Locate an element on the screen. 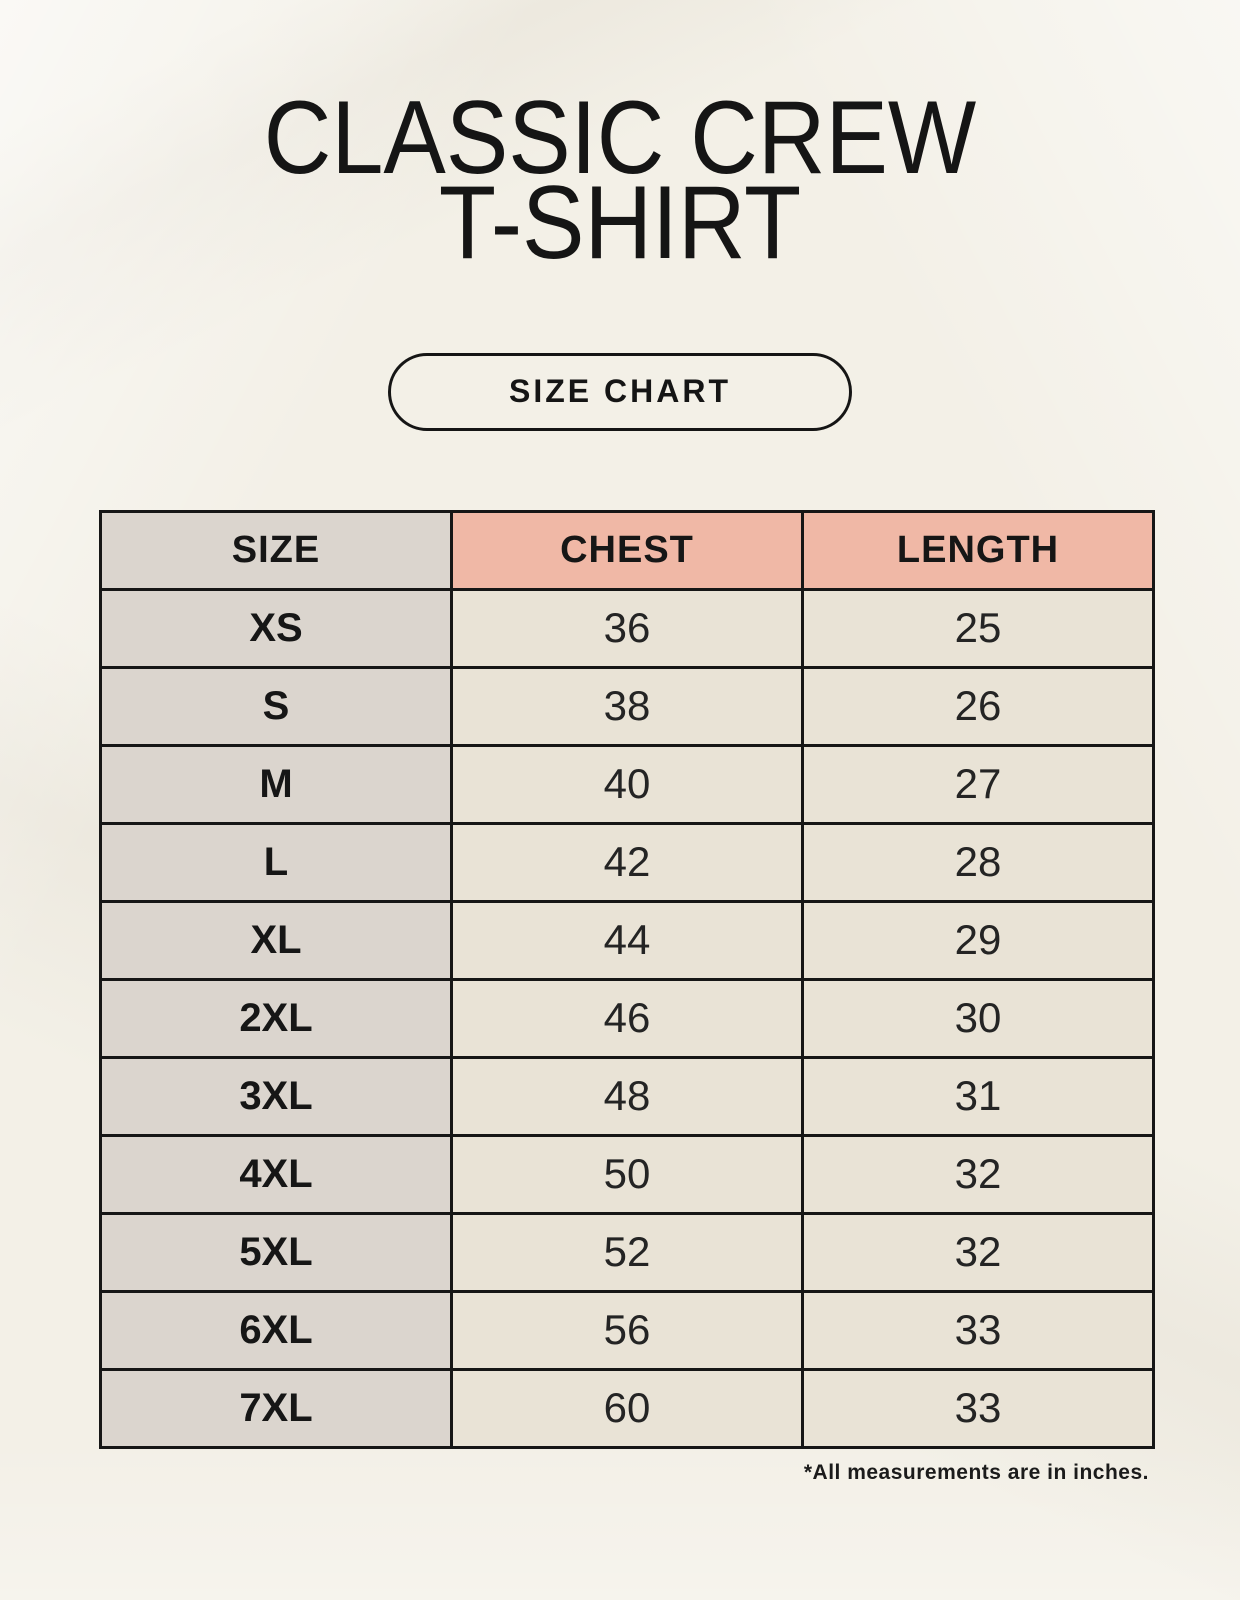 The width and height of the screenshot is (1240, 1600). chest-value: 42 is located at coordinates (627, 862).